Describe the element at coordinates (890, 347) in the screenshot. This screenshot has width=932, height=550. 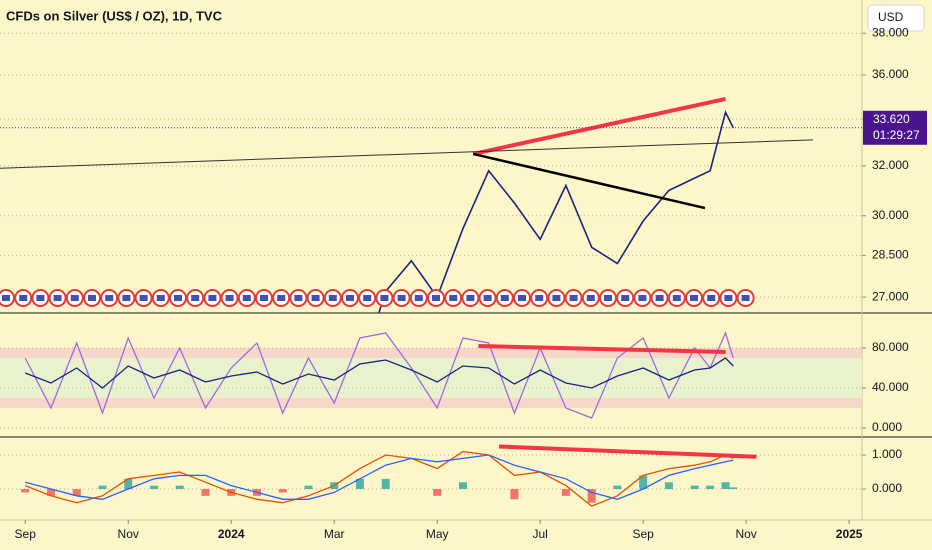
I see `y-tick-label: 80.000` at that location.